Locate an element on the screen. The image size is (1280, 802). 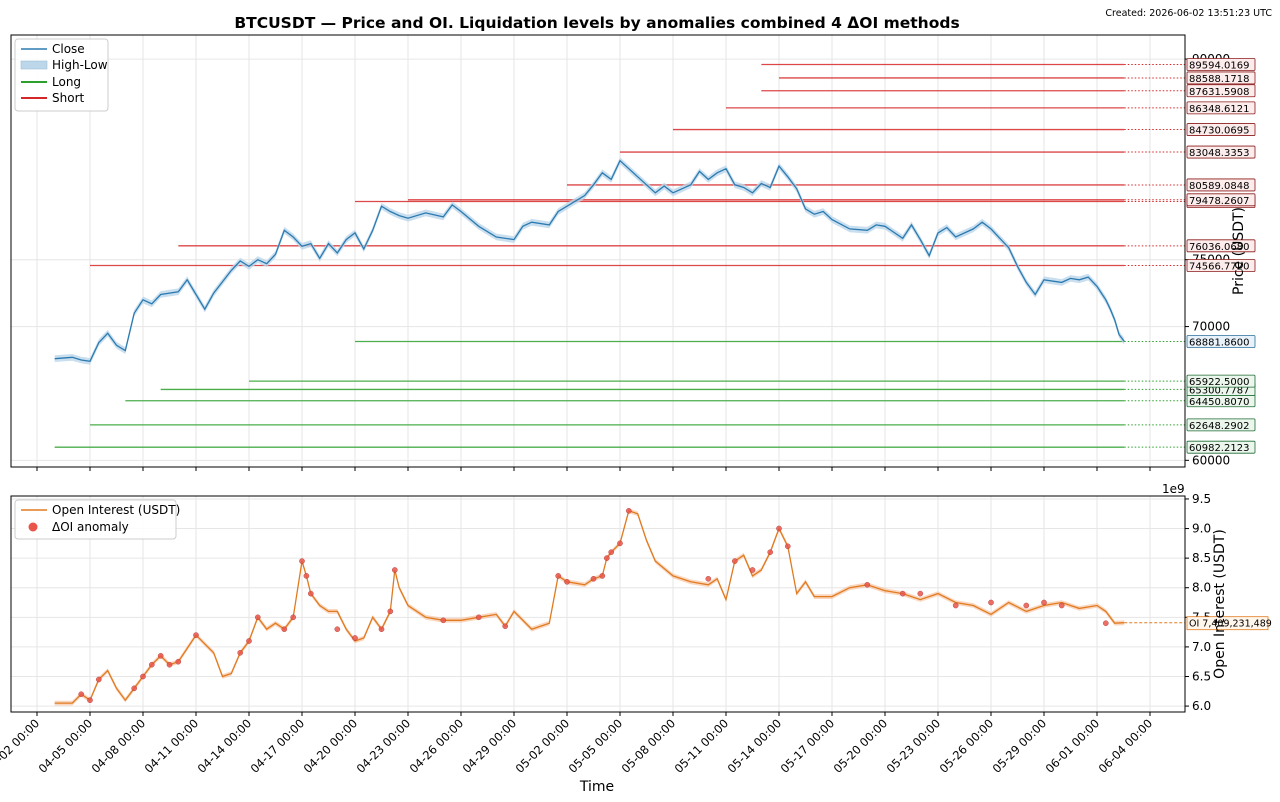
legend-close-label: Close is located at coordinates (68, 49).